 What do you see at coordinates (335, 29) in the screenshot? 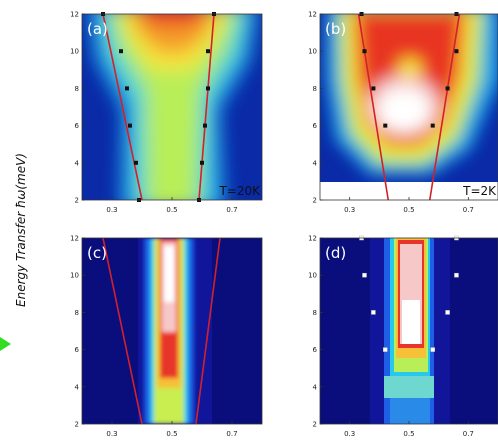
I see `panel-b-label: (b)` at bounding box center [335, 29].